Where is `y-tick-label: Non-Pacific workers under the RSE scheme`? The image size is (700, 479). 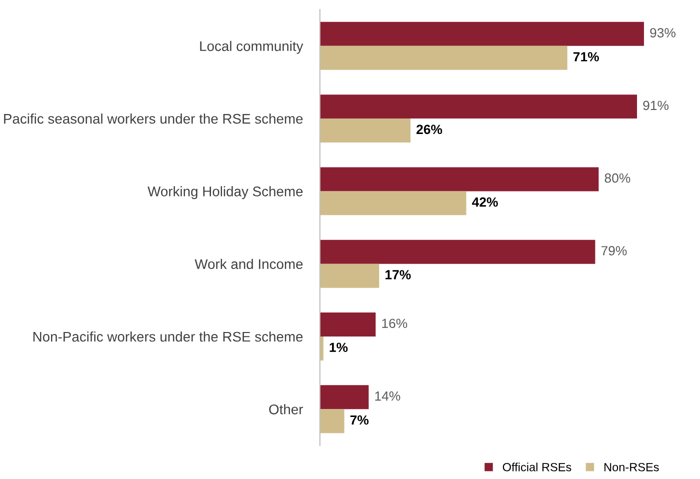
y-tick-label: Non-Pacific workers under the RSE scheme is located at coordinates (168, 336).